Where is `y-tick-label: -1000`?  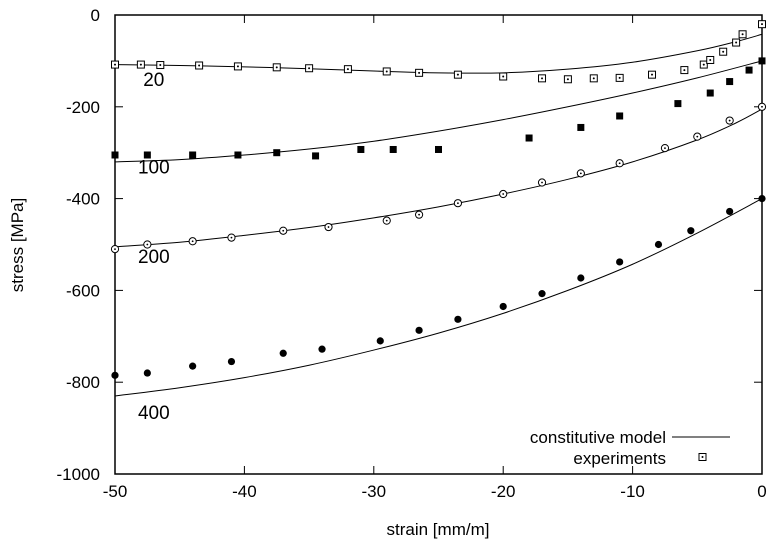
y-tick-label: -1000 is located at coordinates (78, 474).